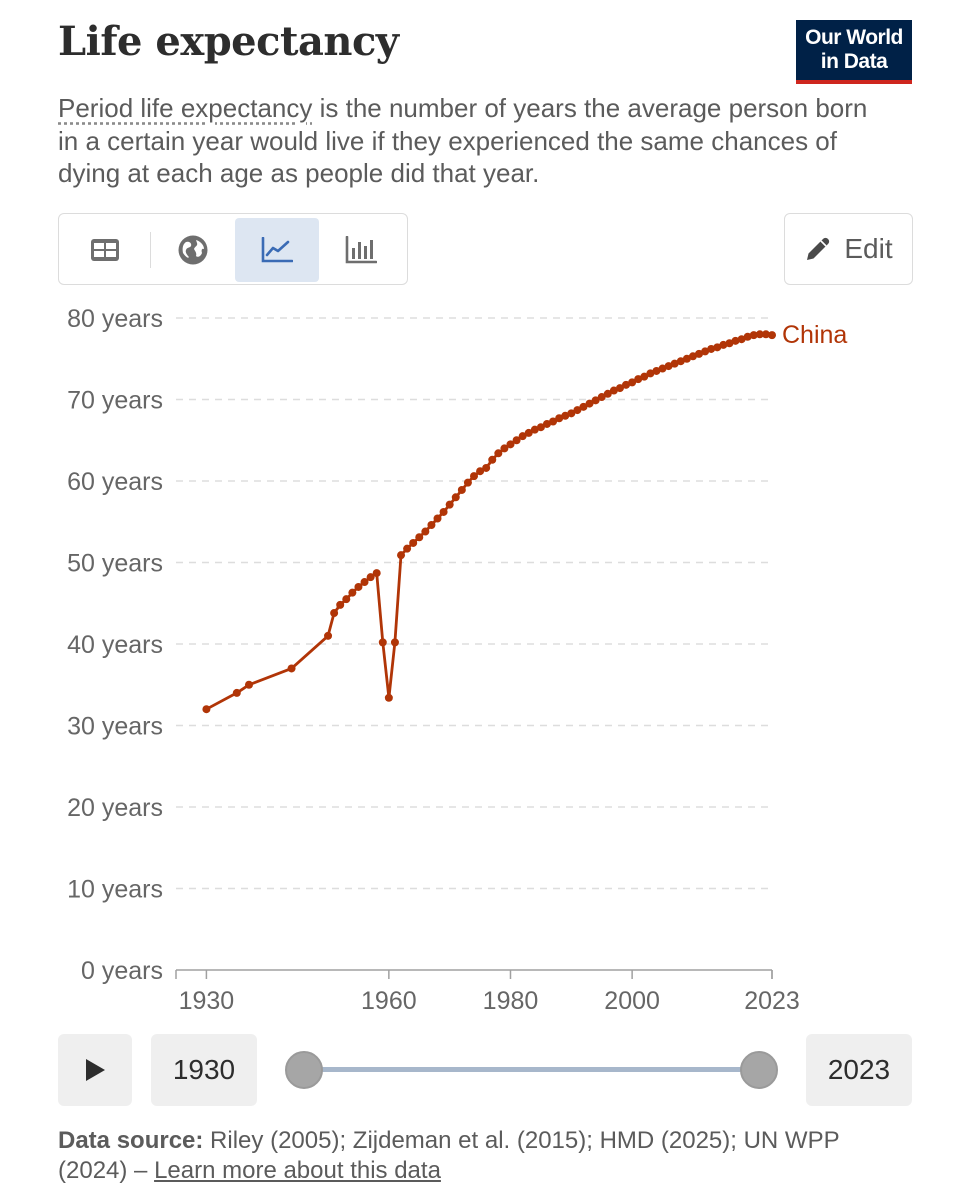  I want to click on edit-label: Edit, so click(868, 248).